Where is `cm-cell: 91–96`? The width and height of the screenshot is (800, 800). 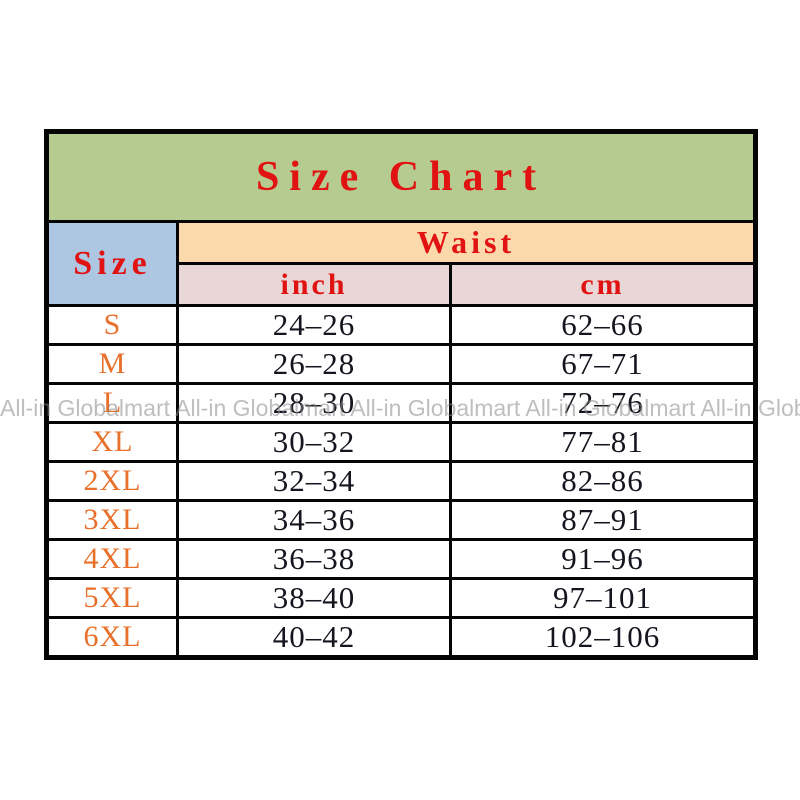
cm-cell: 91–96 is located at coordinates (603, 559).